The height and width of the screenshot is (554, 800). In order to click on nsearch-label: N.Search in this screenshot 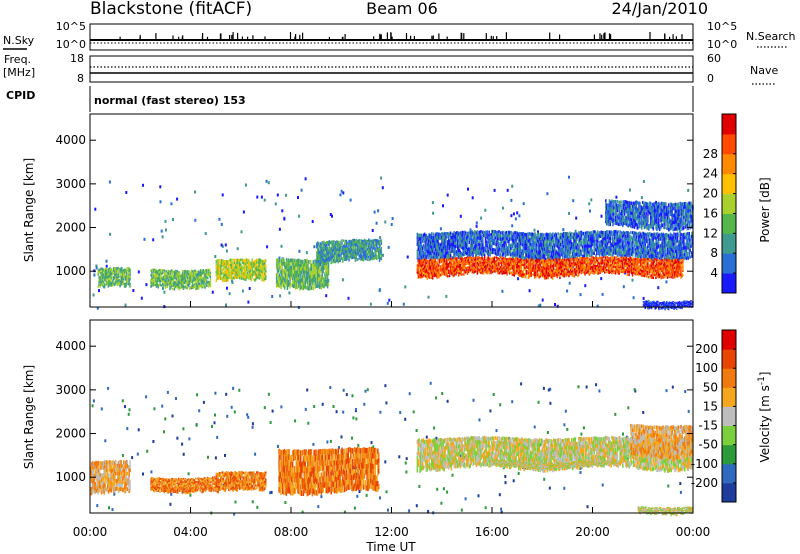, I will do `click(771, 36)`.